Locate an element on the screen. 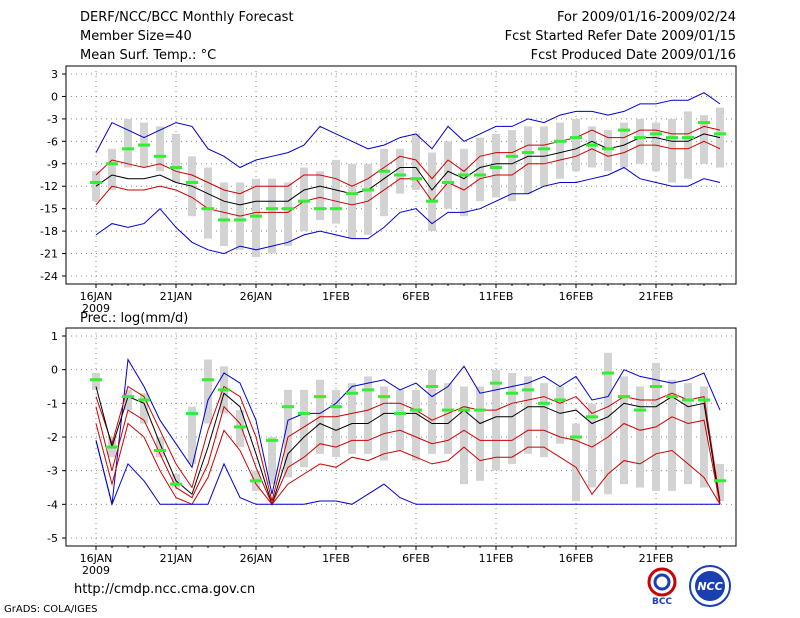 This screenshot has height=618, width=800. svg-text: BCC is located at coordinates (662, 601).